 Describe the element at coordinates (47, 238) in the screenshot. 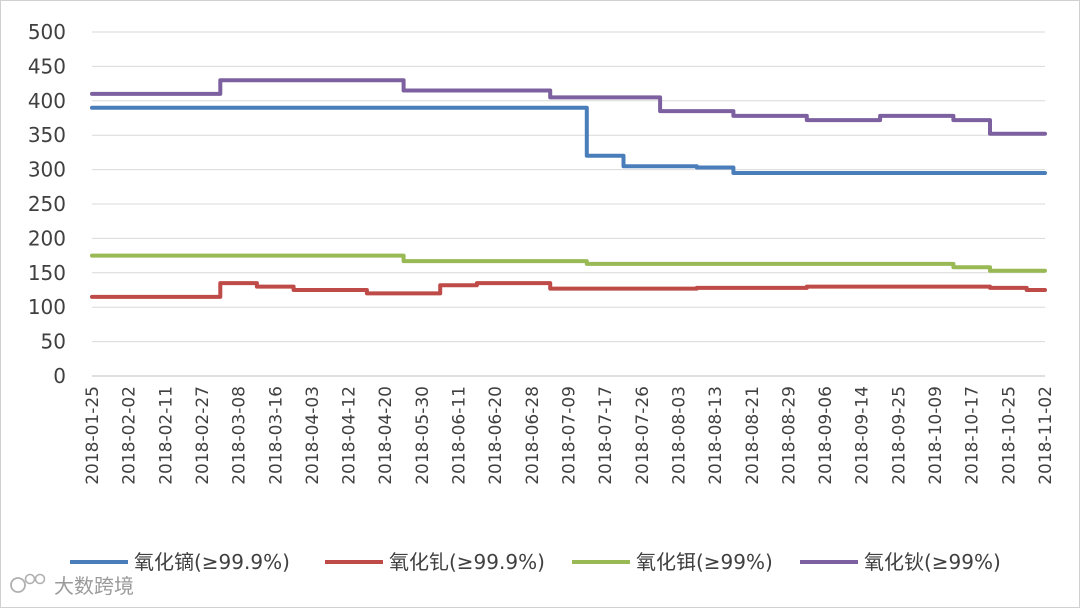

I see `y-tick-label: 200` at that location.